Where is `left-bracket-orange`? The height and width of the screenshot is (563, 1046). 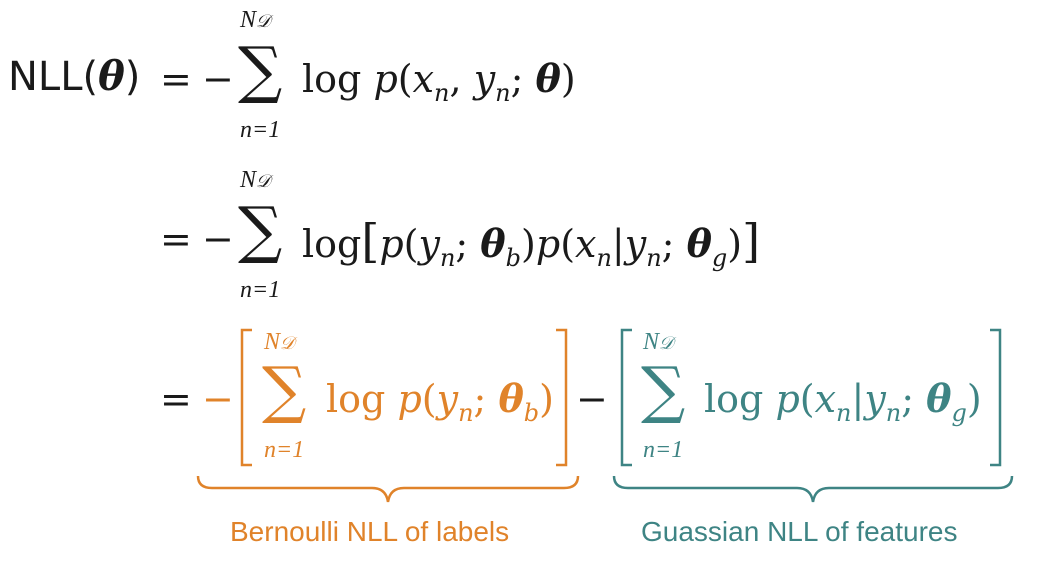 left-bracket-orange is located at coordinates (246, 397).